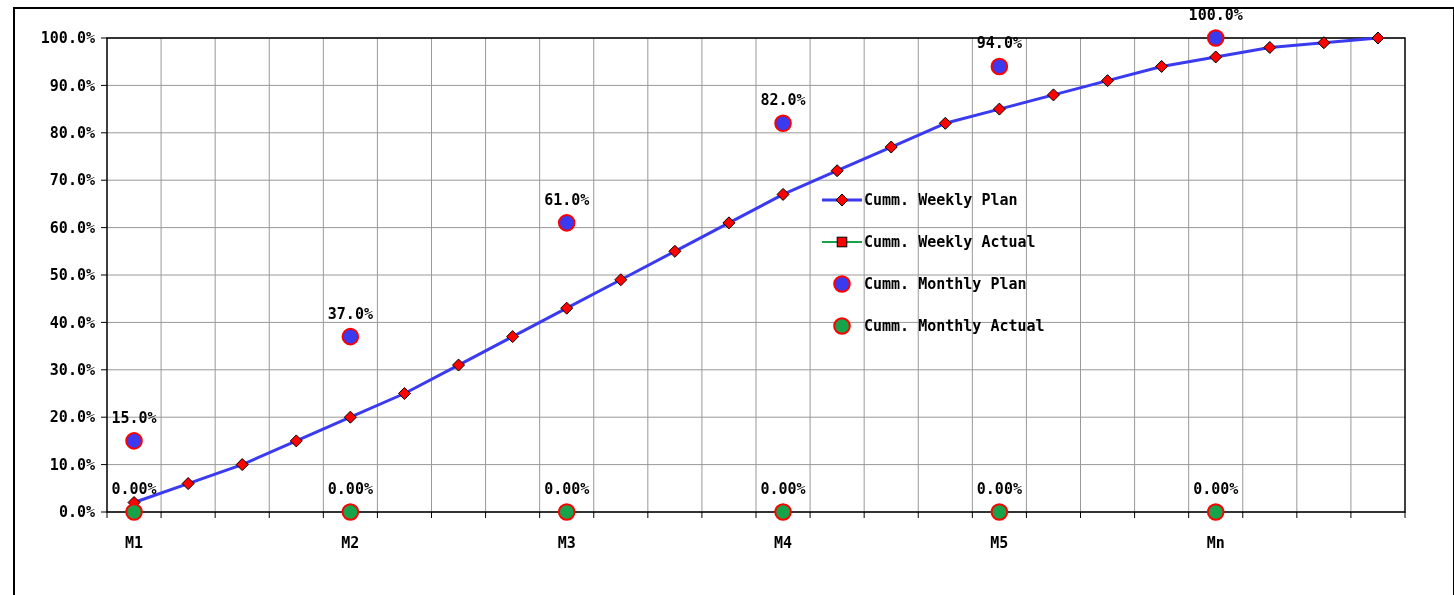 The width and height of the screenshot is (1454, 595). I want to click on data-label: 37.0%, so click(350, 313).